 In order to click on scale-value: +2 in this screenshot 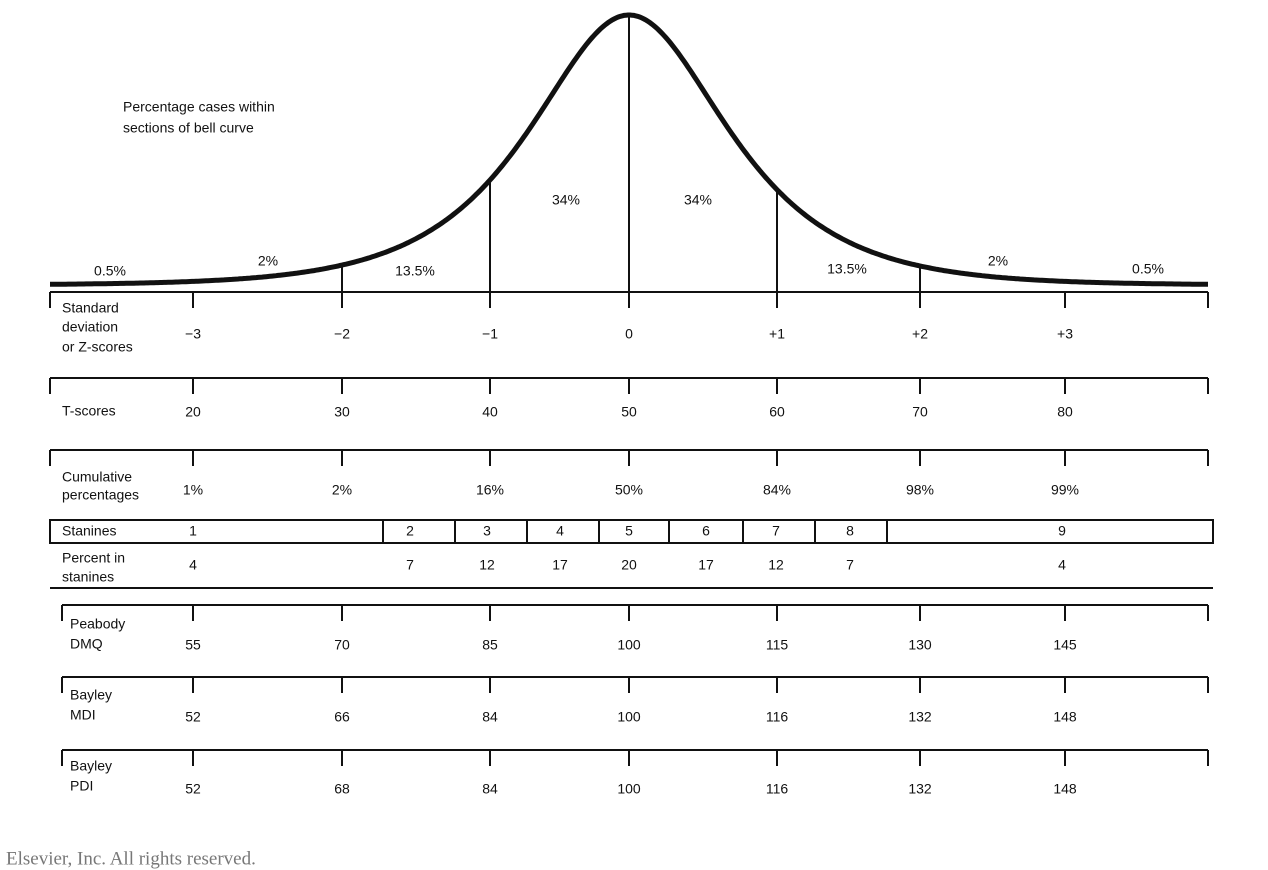, I will do `click(920, 334)`.